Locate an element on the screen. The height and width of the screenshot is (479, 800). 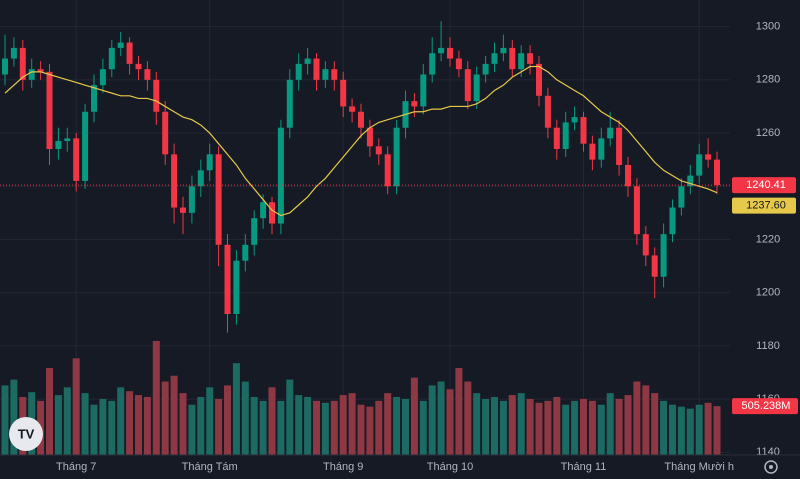
y-tick-label: 1300 is located at coordinates (768, 27).